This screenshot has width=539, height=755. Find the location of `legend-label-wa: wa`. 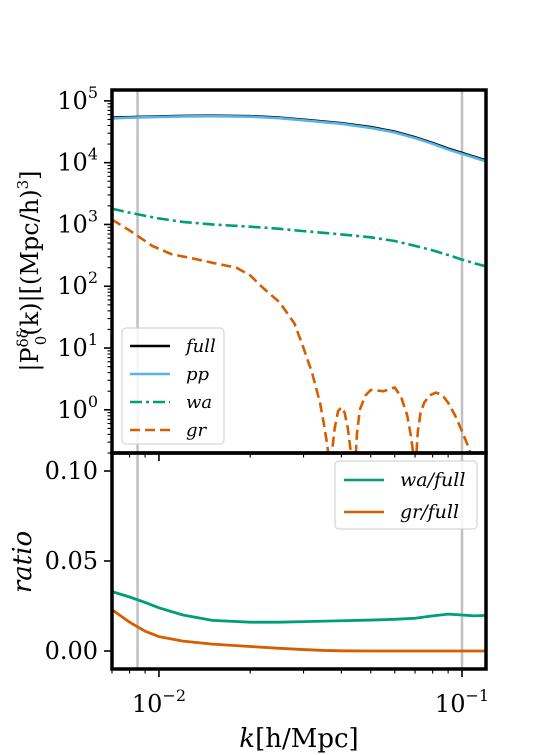

legend-label-wa: wa is located at coordinates (199, 402).